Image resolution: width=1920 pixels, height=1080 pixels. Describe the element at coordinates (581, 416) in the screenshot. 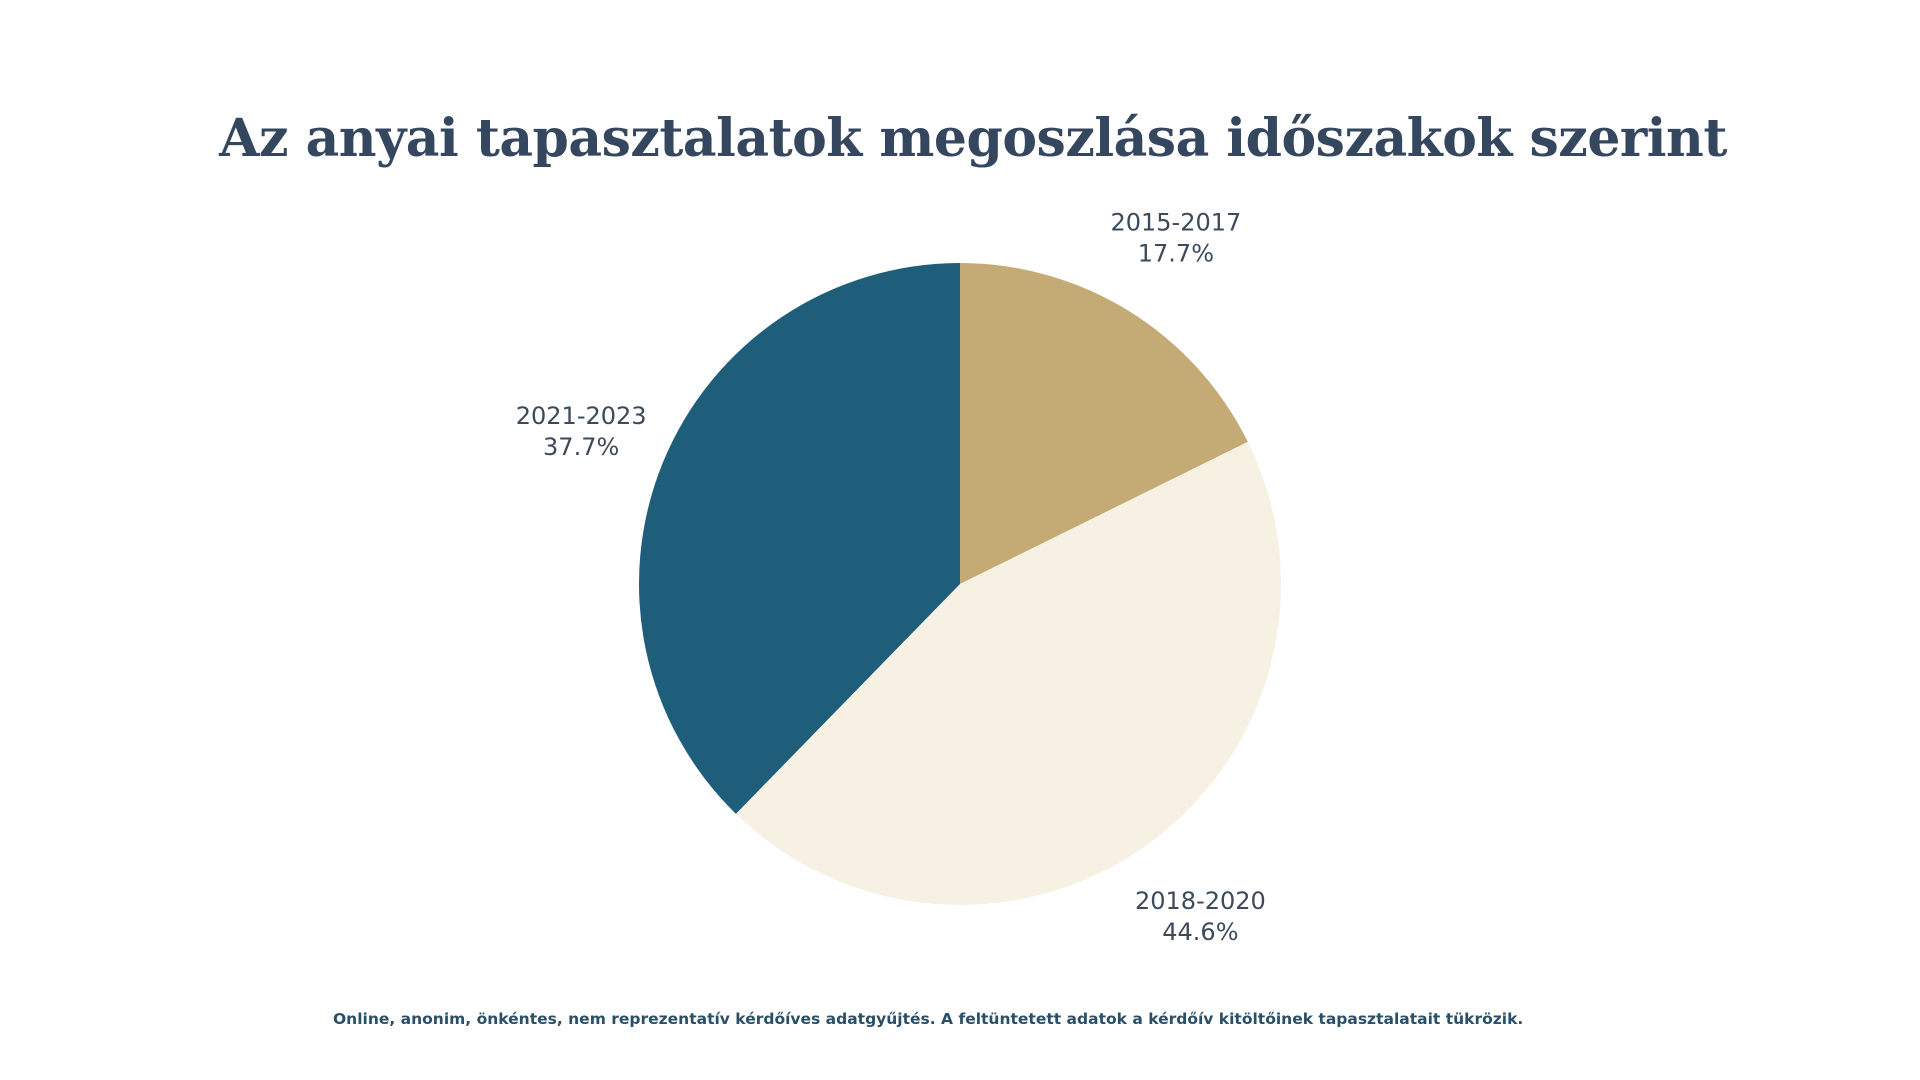

I see `slice-label-2021-2023: 2021-2023` at that location.